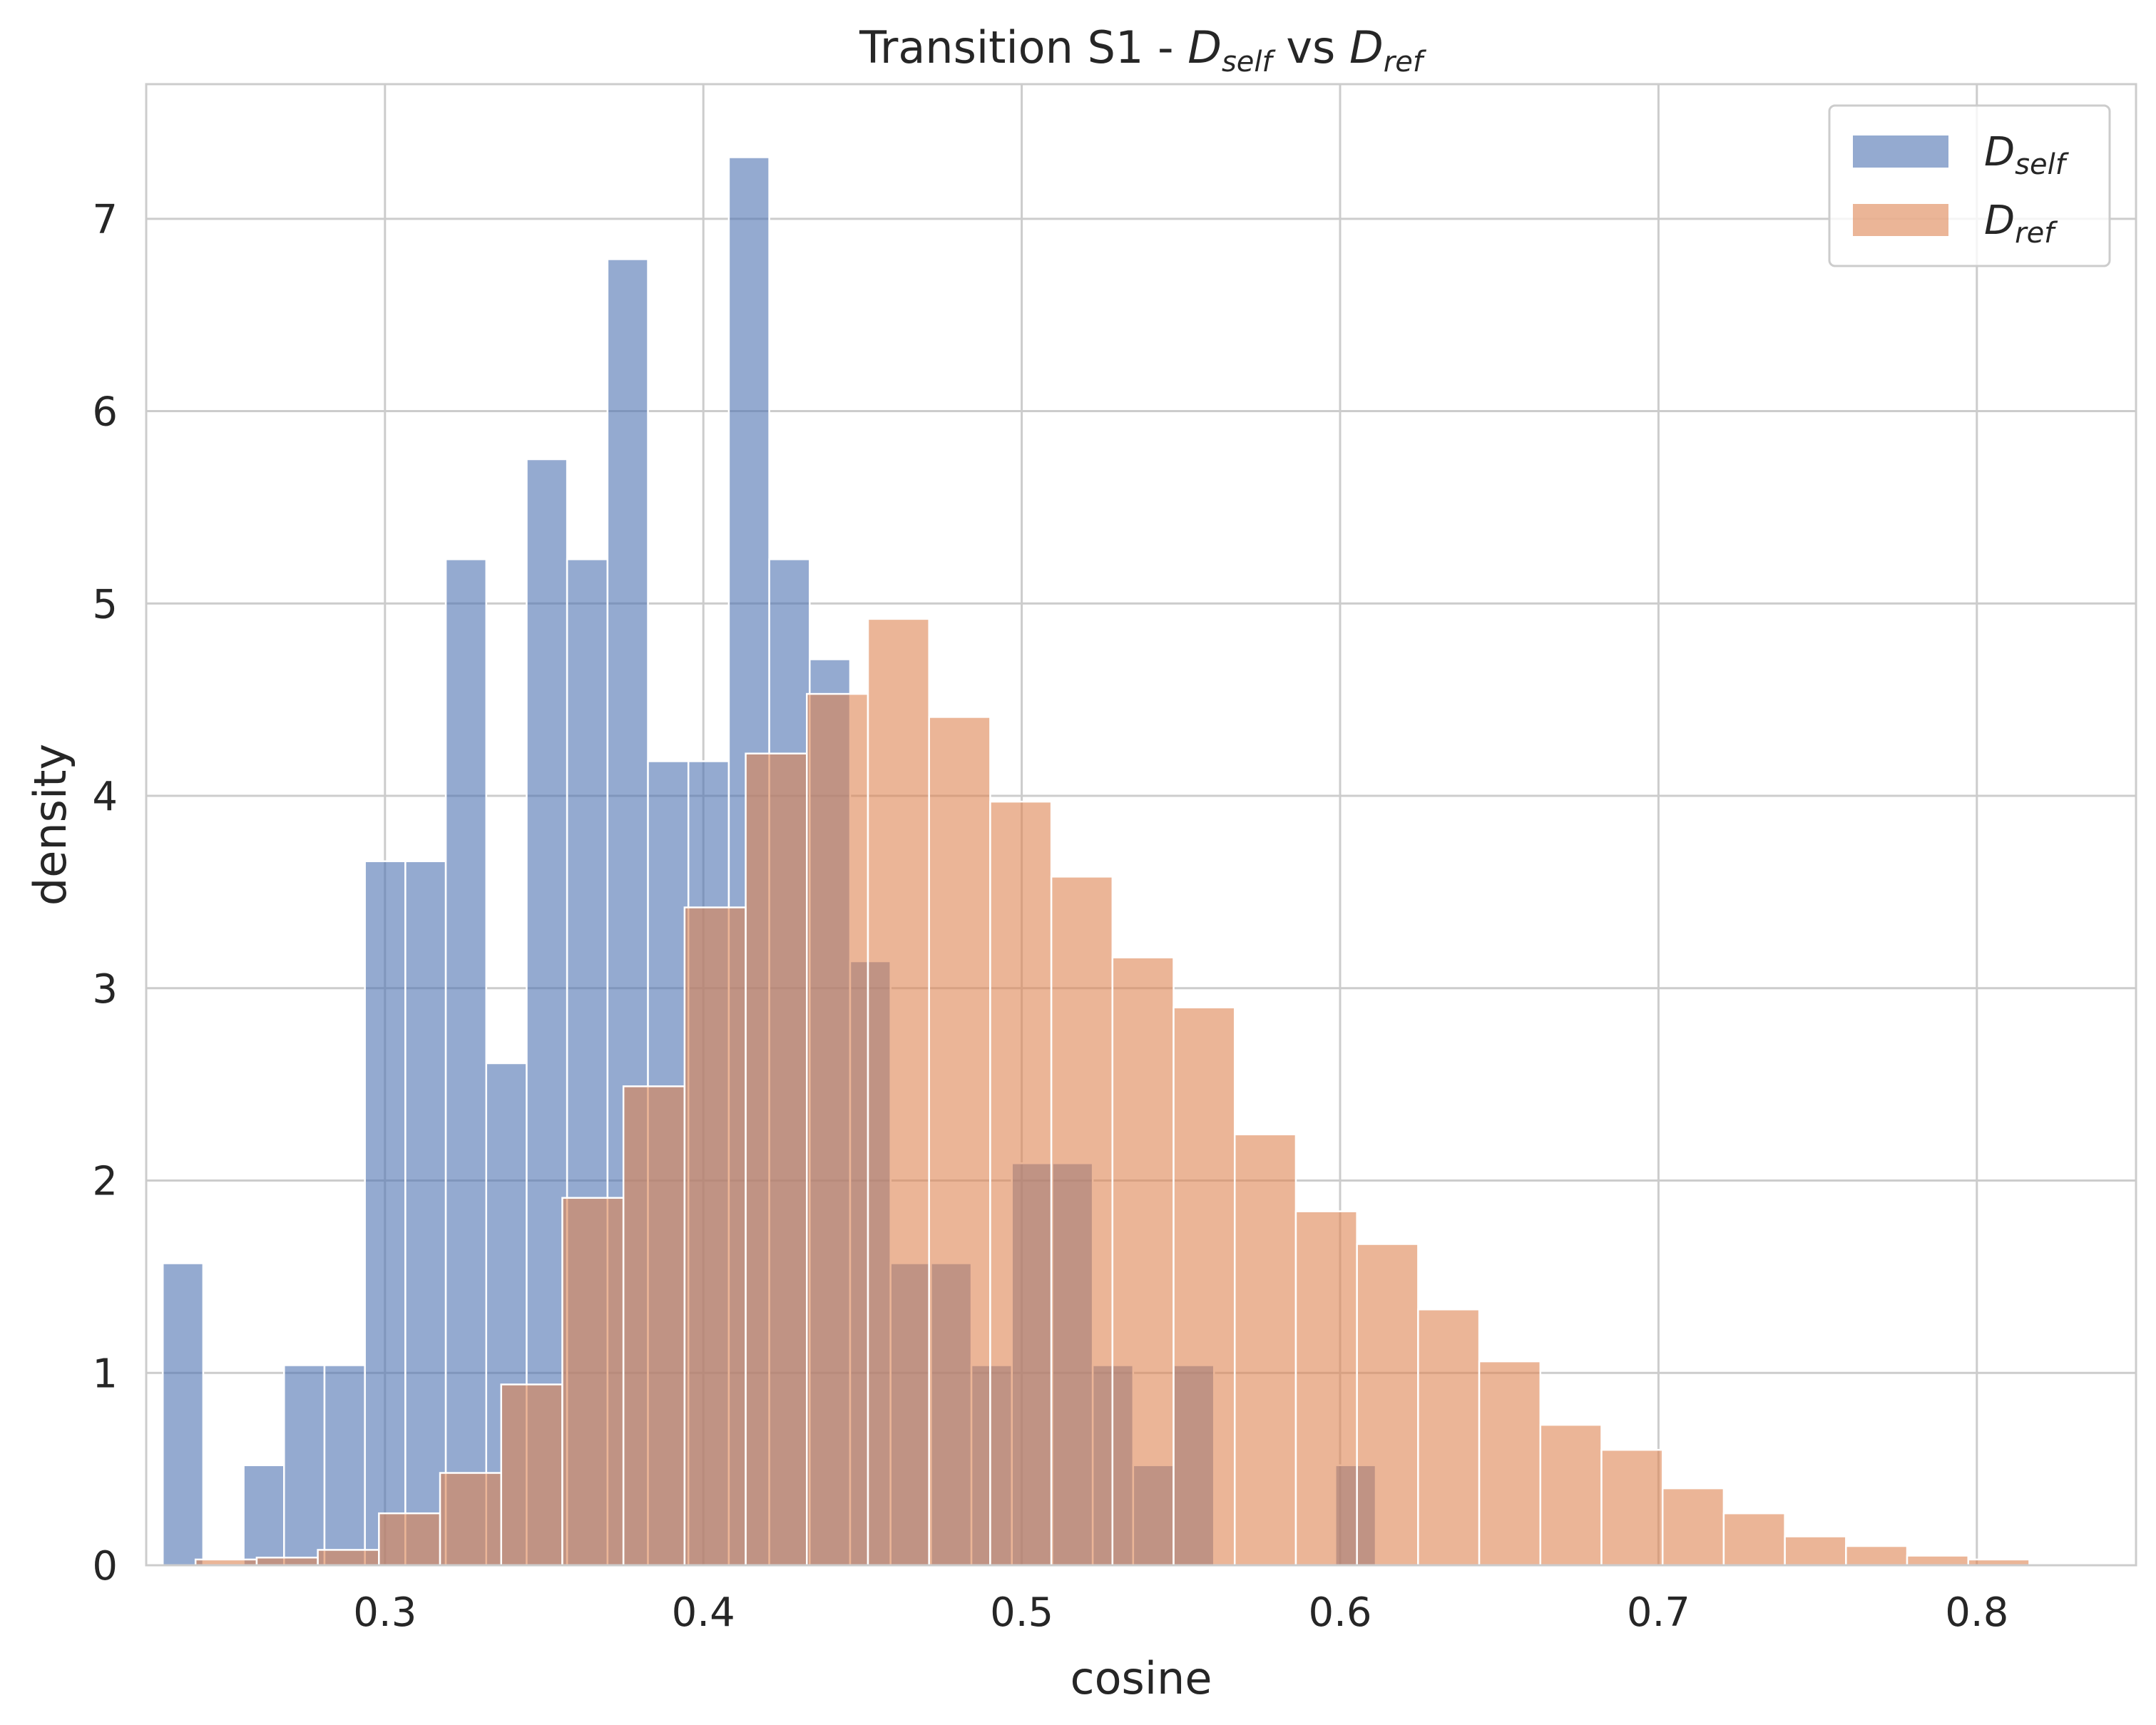 This screenshot has height=1725, width=2156. What do you see at coordinates (105, 797) in the screenshot?
I see `y-tick-label-4: 4` at bounding box center [105, 797].